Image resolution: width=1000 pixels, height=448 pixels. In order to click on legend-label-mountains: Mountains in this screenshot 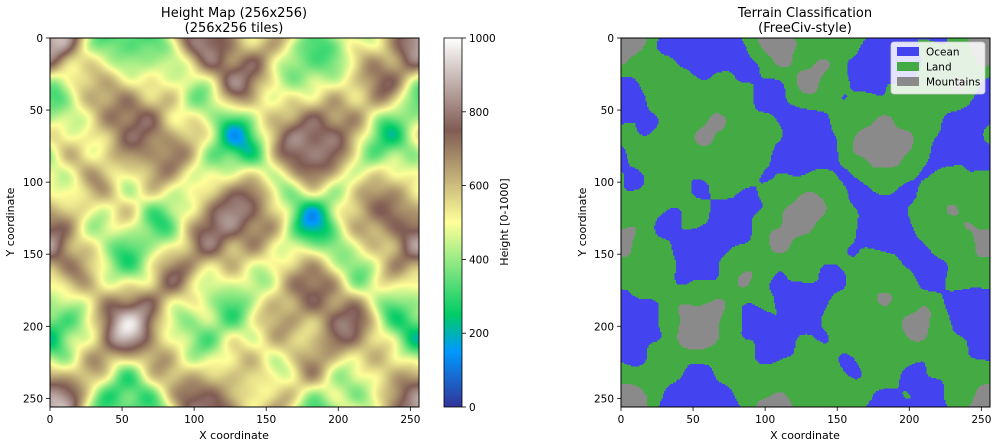, I will do `click(953, 83)`.